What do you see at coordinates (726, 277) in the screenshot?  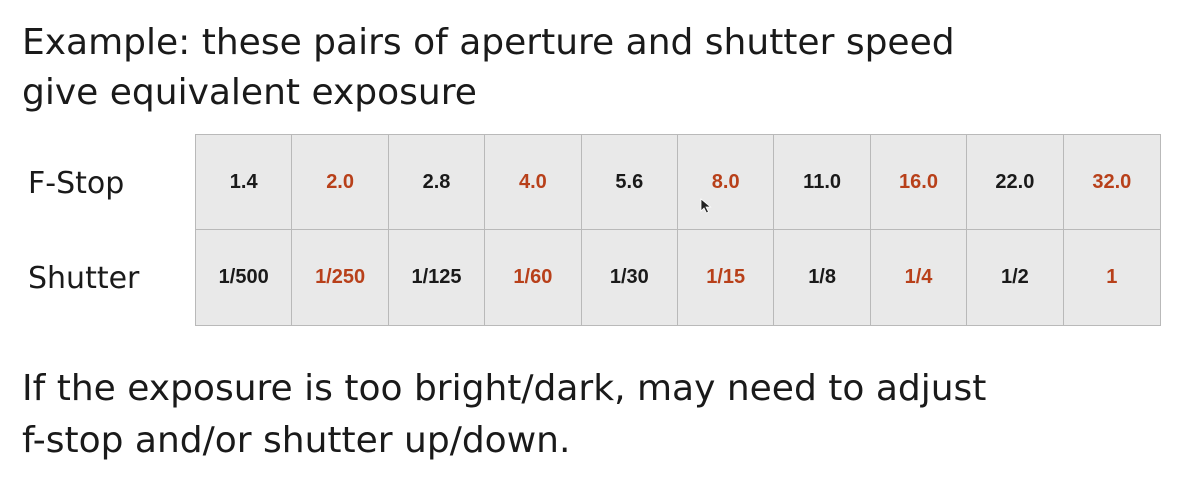 I see `shutter-value-cell: 1/15` at bounding box center [726, 277].